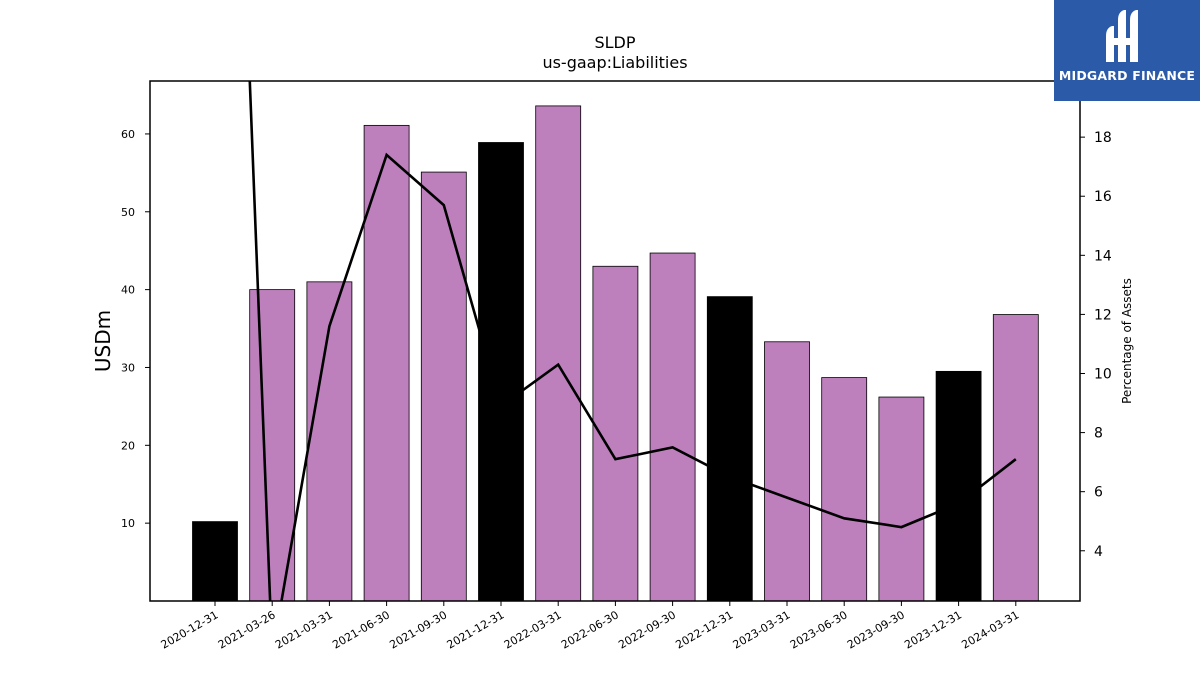 The height and width of the screenshot is (675, 1200). What do you see at coordinates (1103, 197) in the screenshot?
I see `y2-tick-label: 16` at bounding box center [1103, 197].